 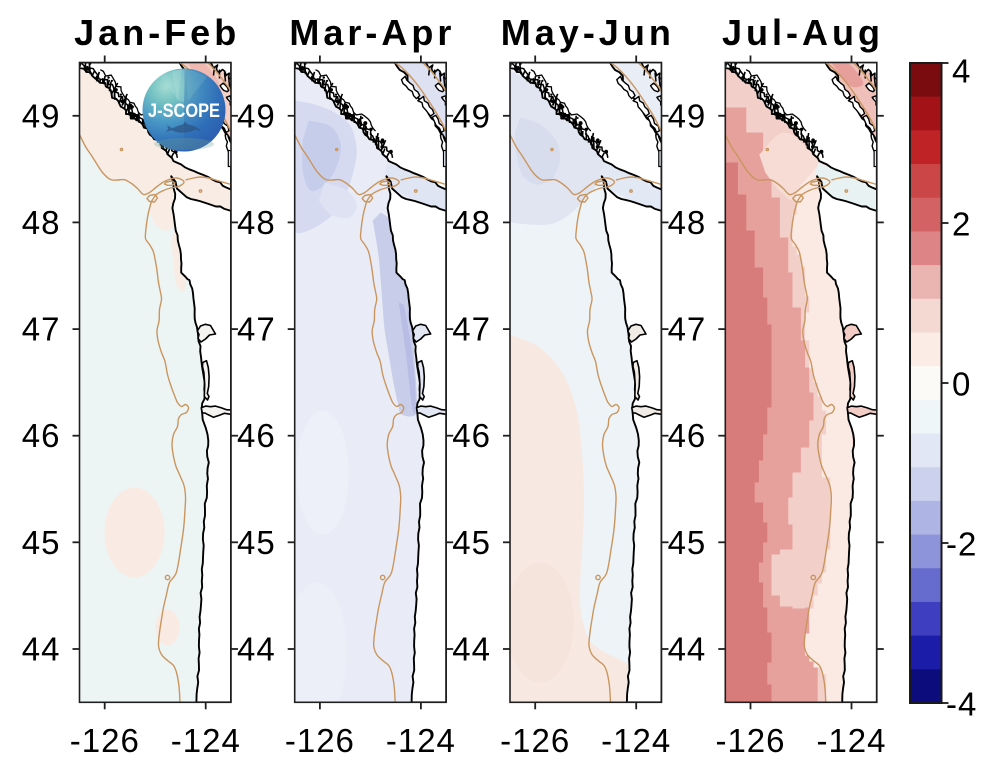 I want to click on svg-text: 2, so click(x=961, y=224).